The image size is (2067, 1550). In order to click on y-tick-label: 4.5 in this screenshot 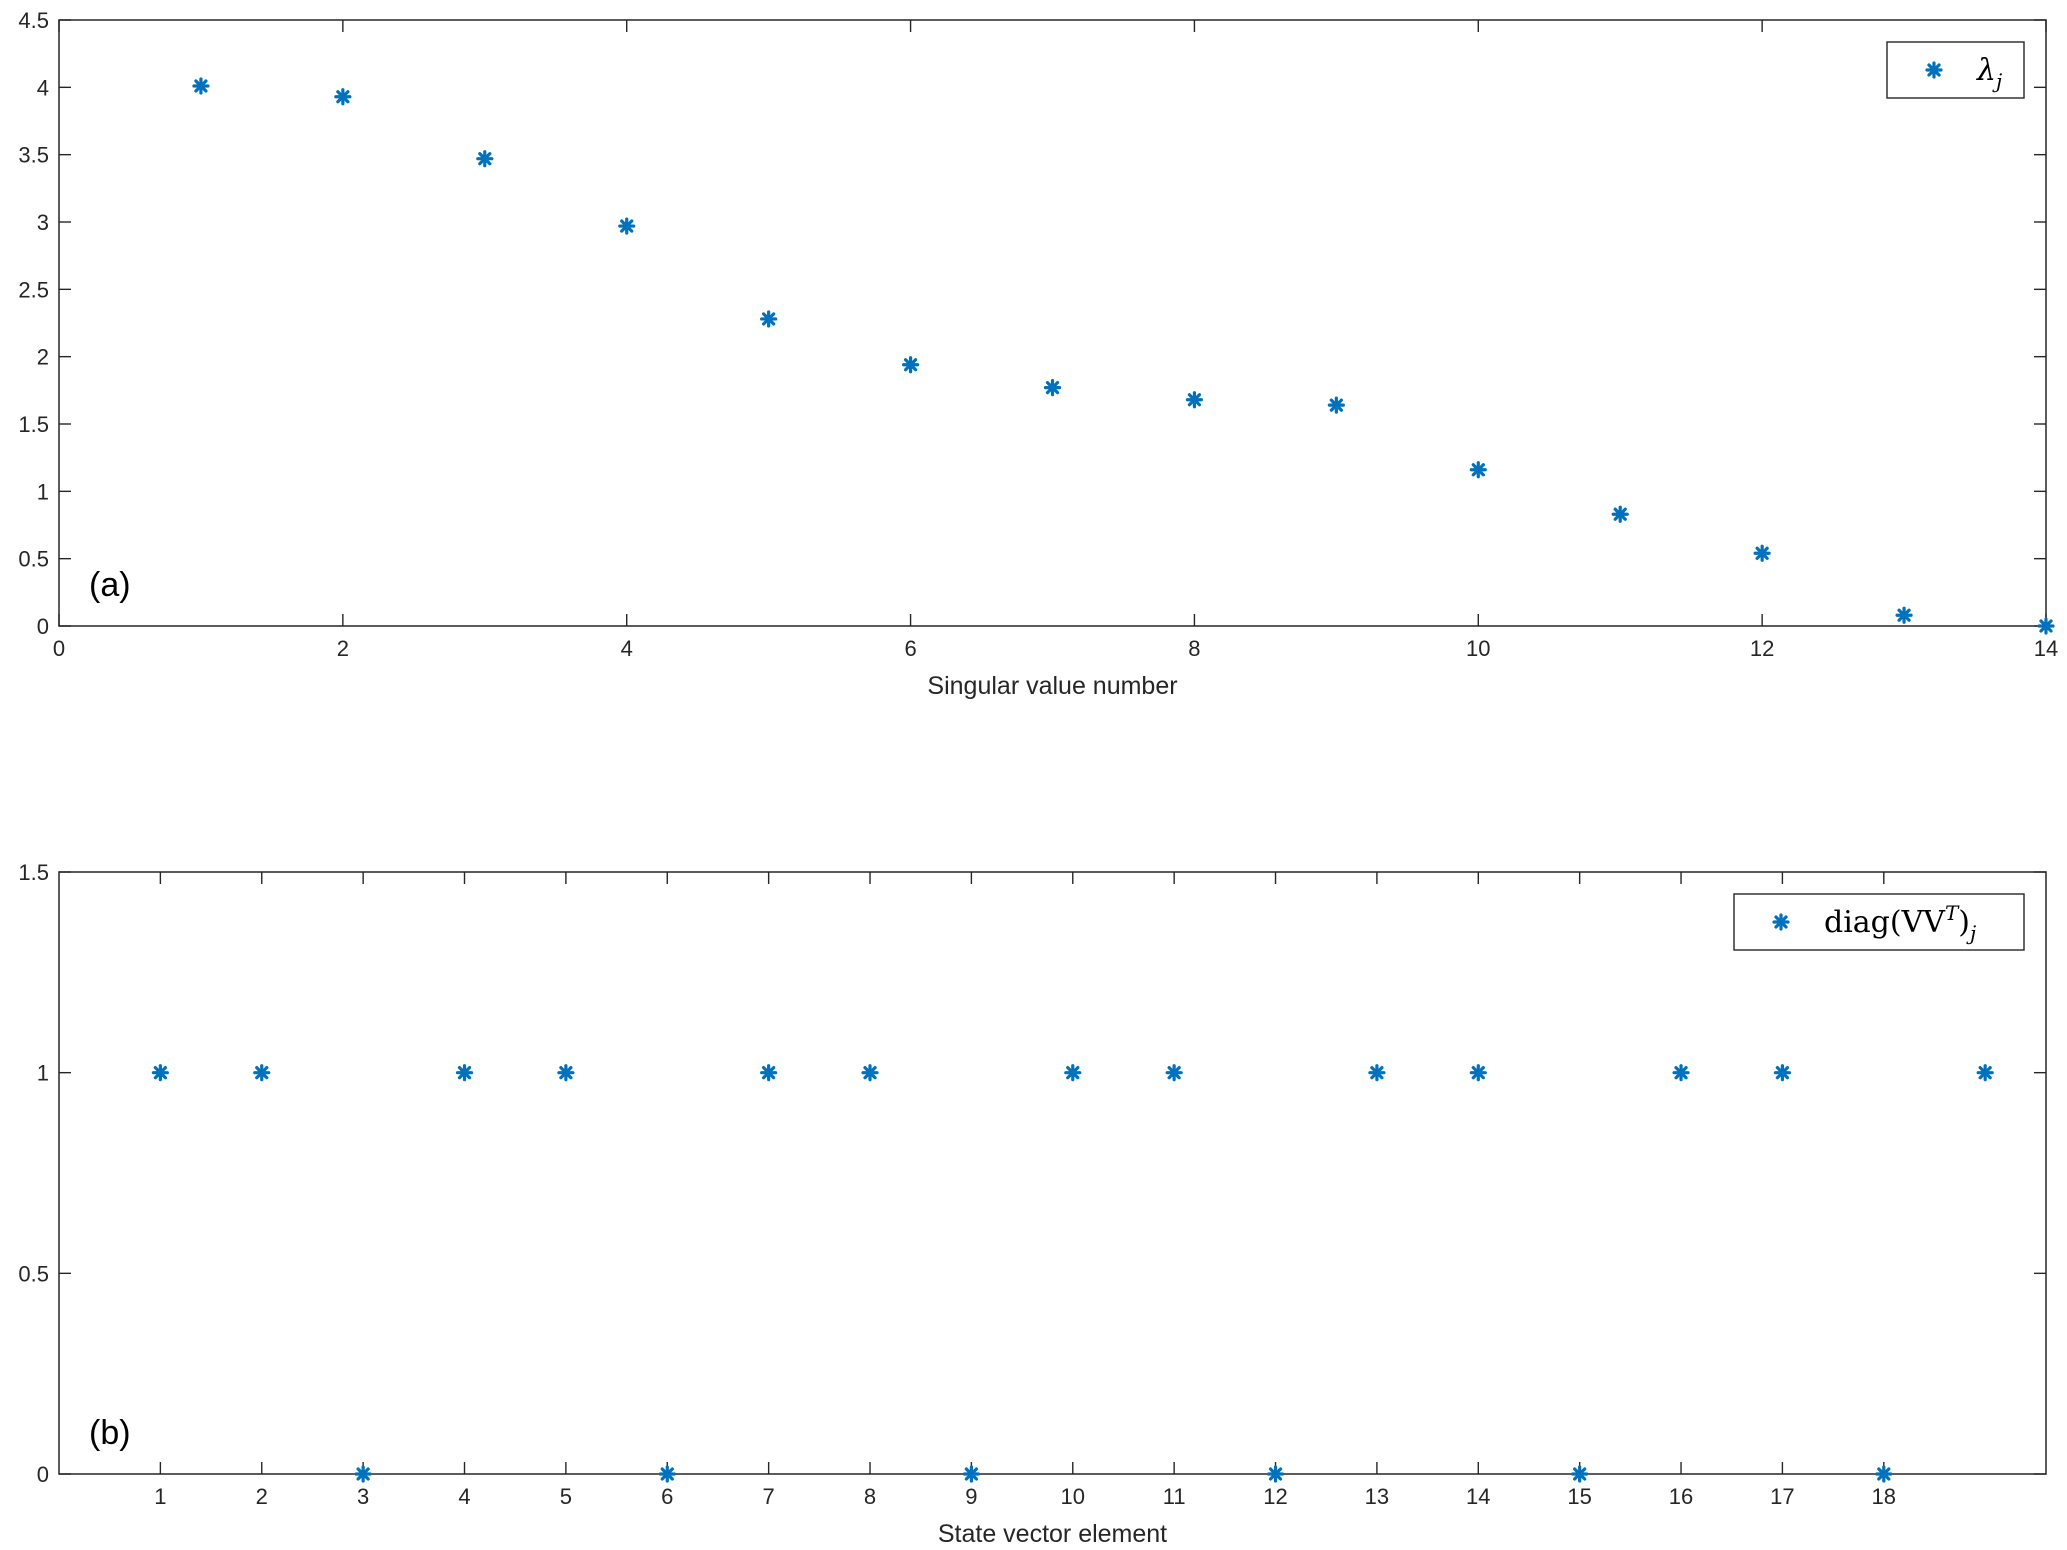, I will do `click(33, 20)`.